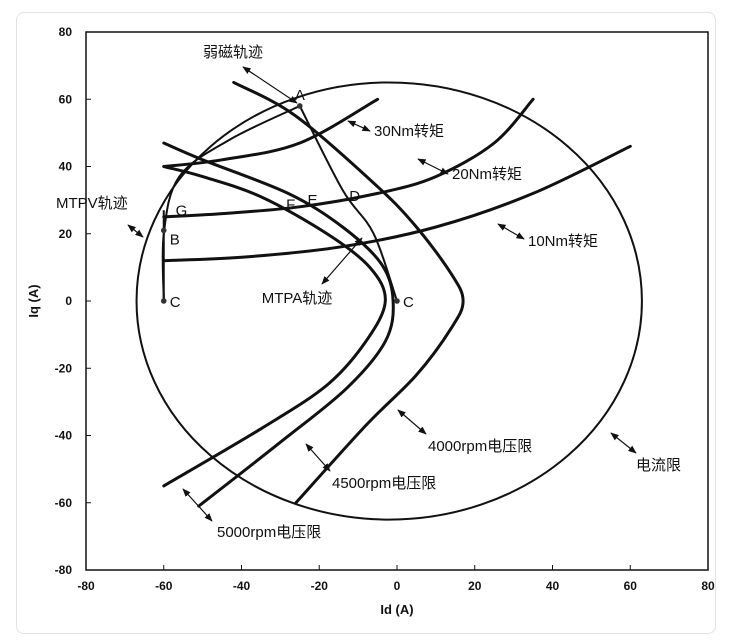  What do you see at coordinates (64, 368) in the screenshot?
I see `y-tick-label: -20` at bounding box center [64, 368].